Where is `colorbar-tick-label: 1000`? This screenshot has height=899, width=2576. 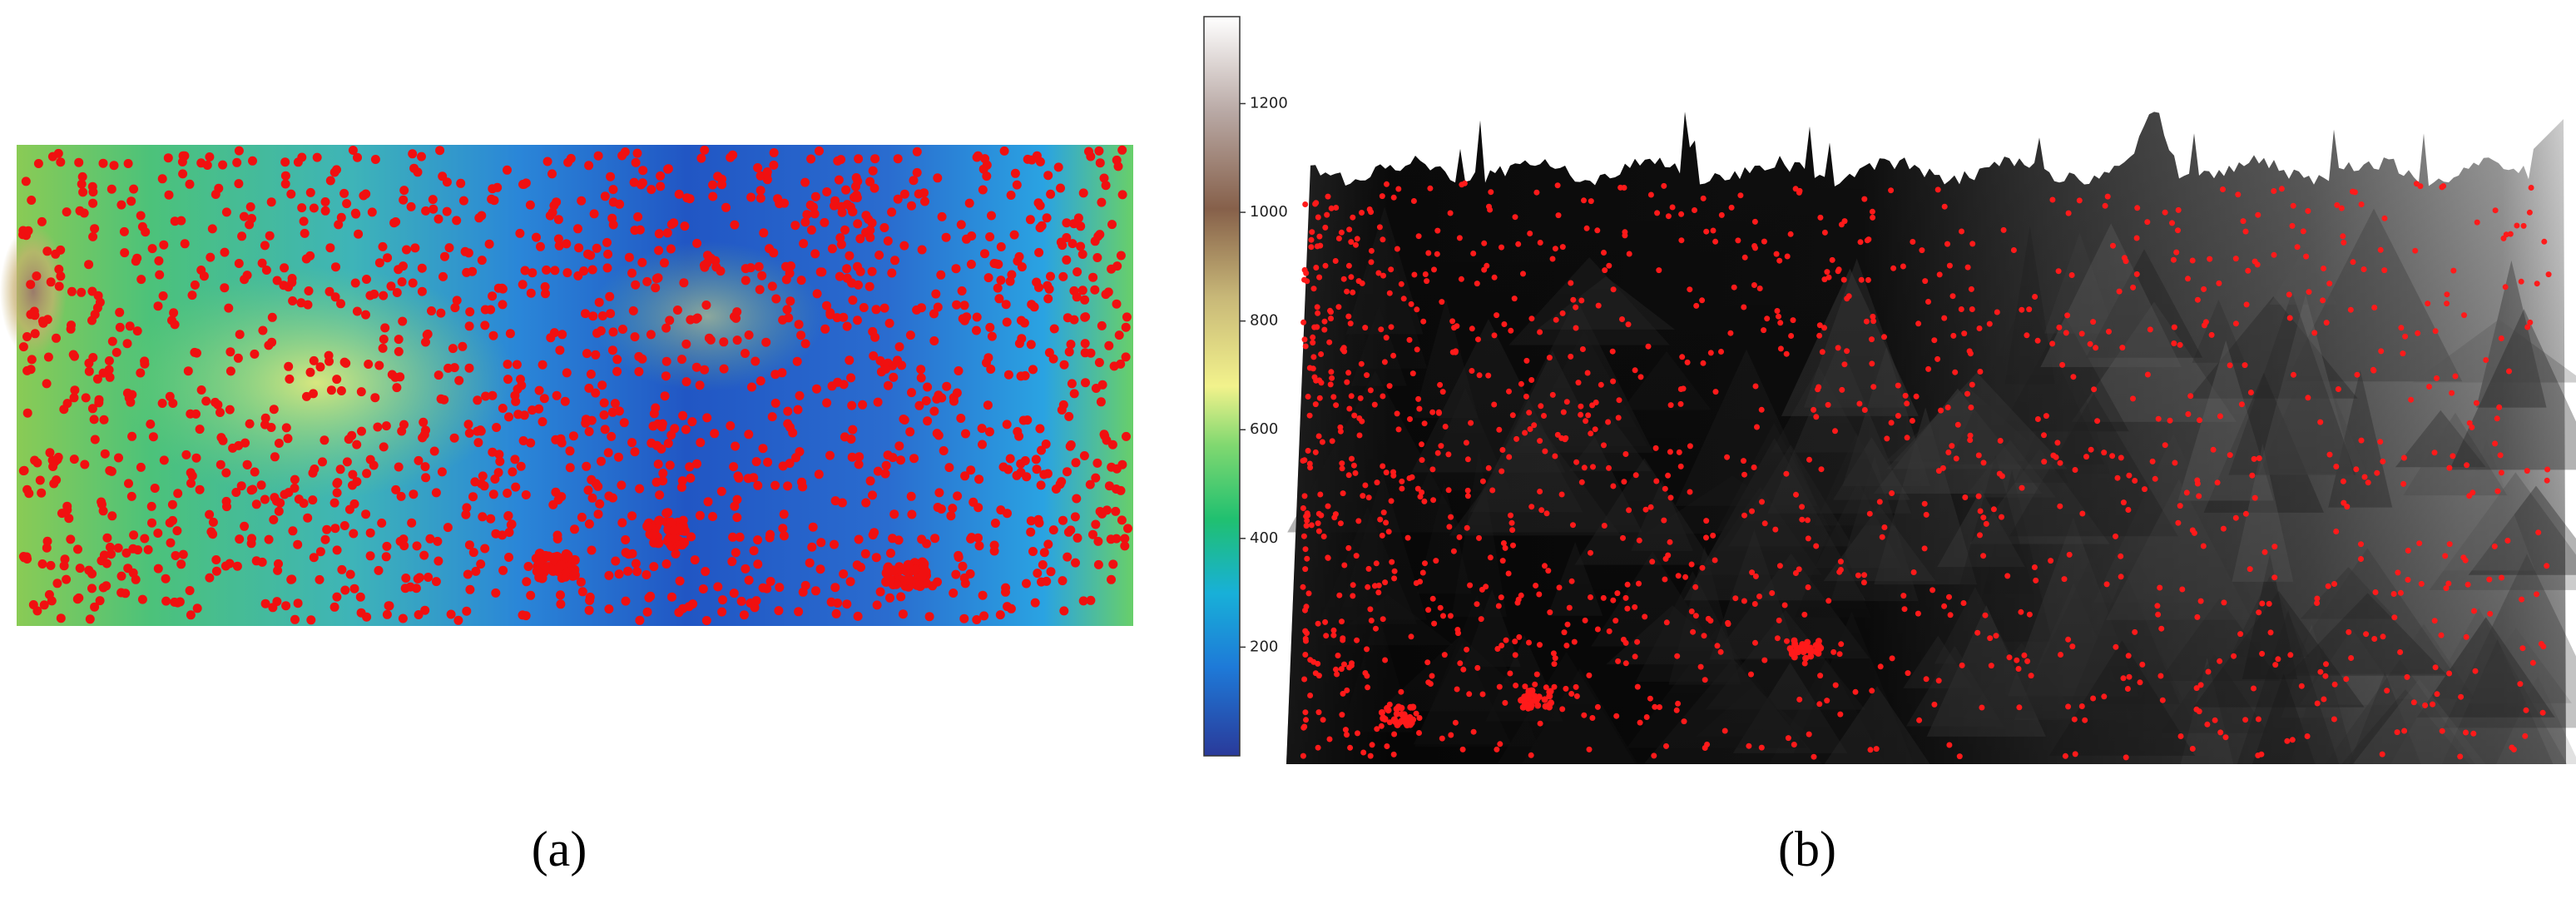
colorbar-tick-label: 1000 is located at coordinates (1269, 212).